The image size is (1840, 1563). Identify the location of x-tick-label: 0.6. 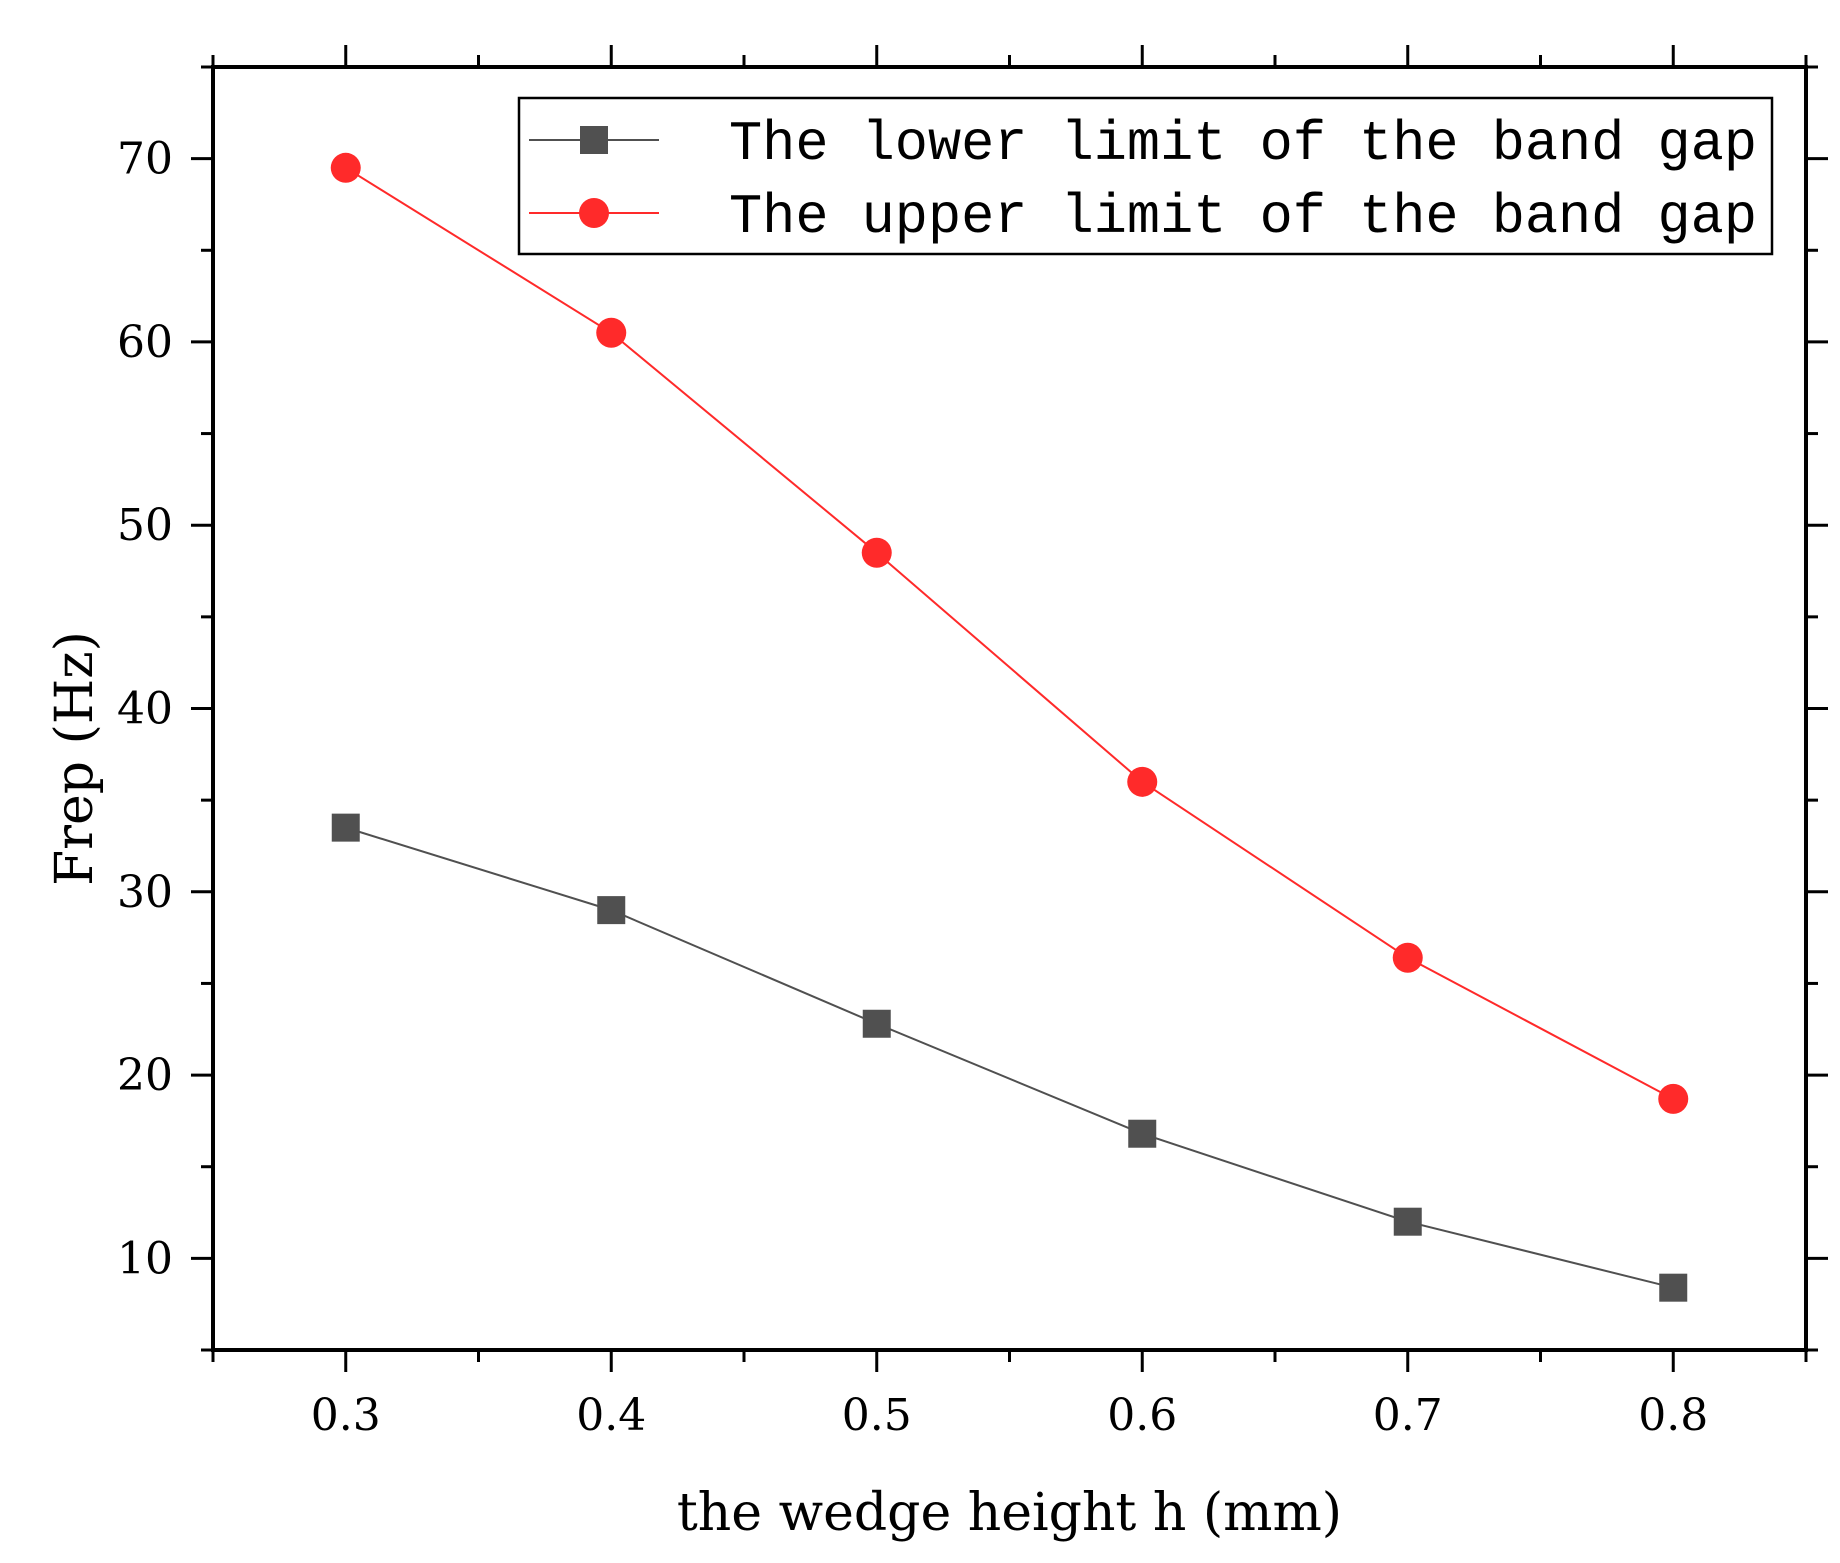
(1142, 1415).